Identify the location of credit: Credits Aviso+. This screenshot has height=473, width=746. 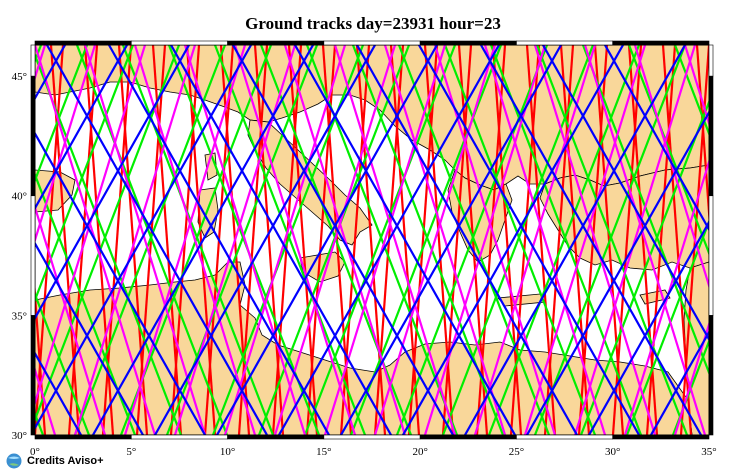
(54, 461).